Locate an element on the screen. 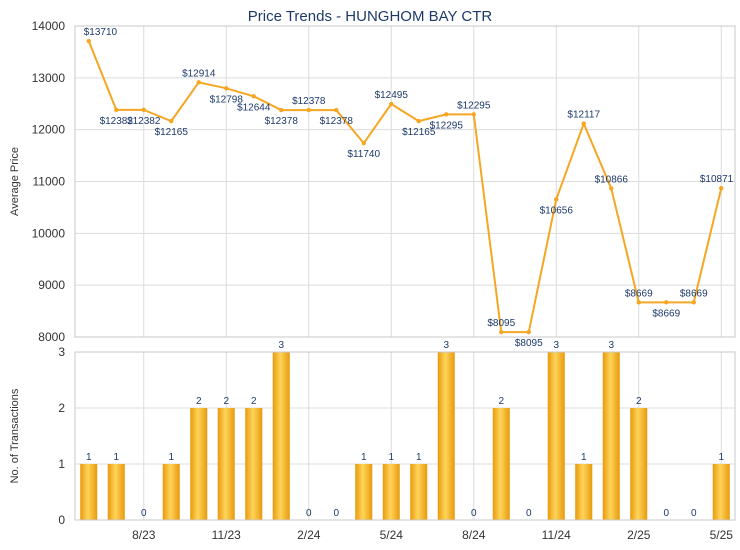 This screenshot has width=740, height=550. price-data-label: $12378 is located at coordinates (282, 121).